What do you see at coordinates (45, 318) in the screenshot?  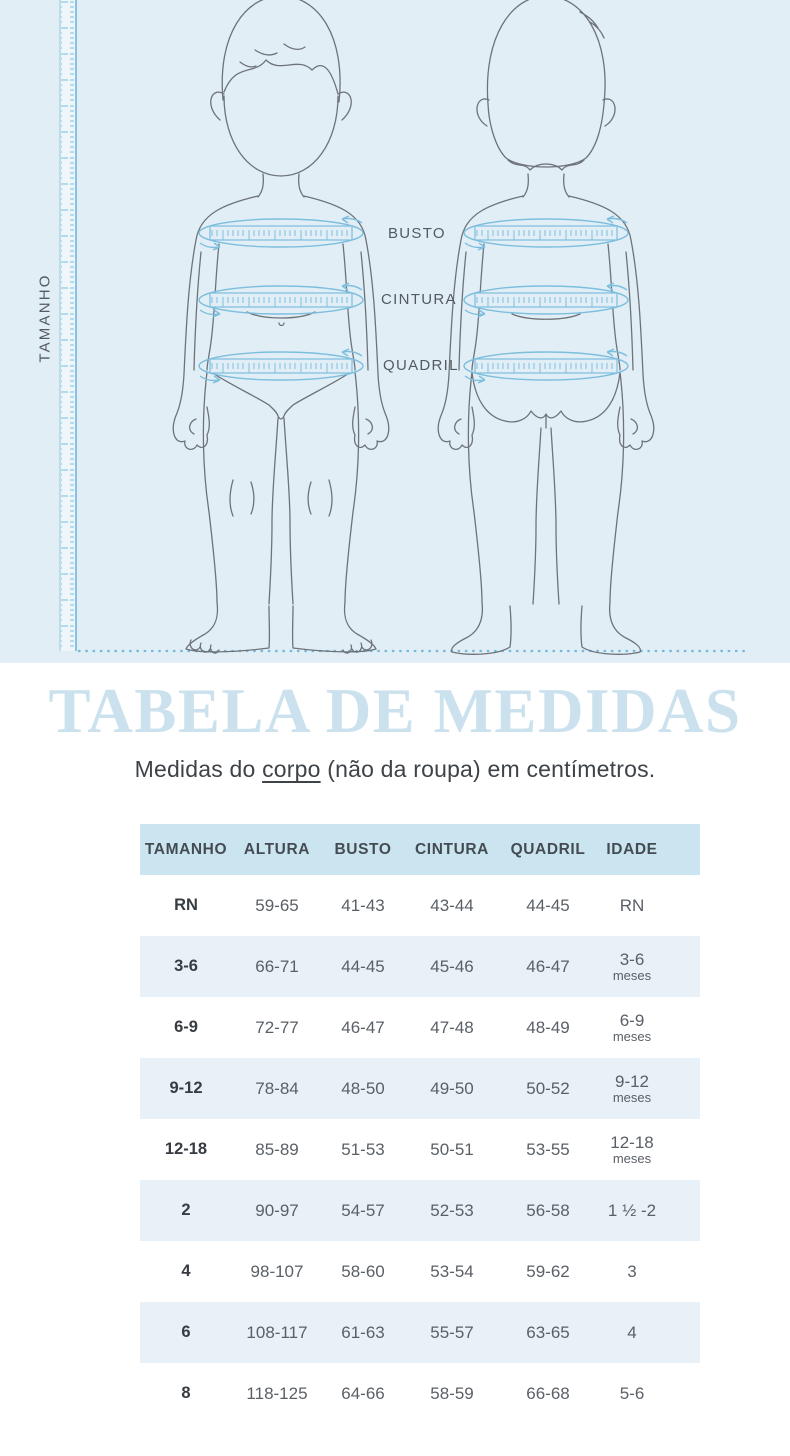 I see `tamanho-ruler-label: TAMANHO` at bounding box center [45, 318].